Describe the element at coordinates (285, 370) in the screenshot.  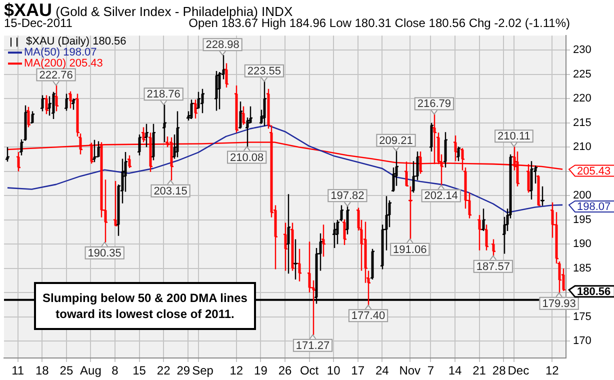
I see `x-tick-label: 26` at that location.